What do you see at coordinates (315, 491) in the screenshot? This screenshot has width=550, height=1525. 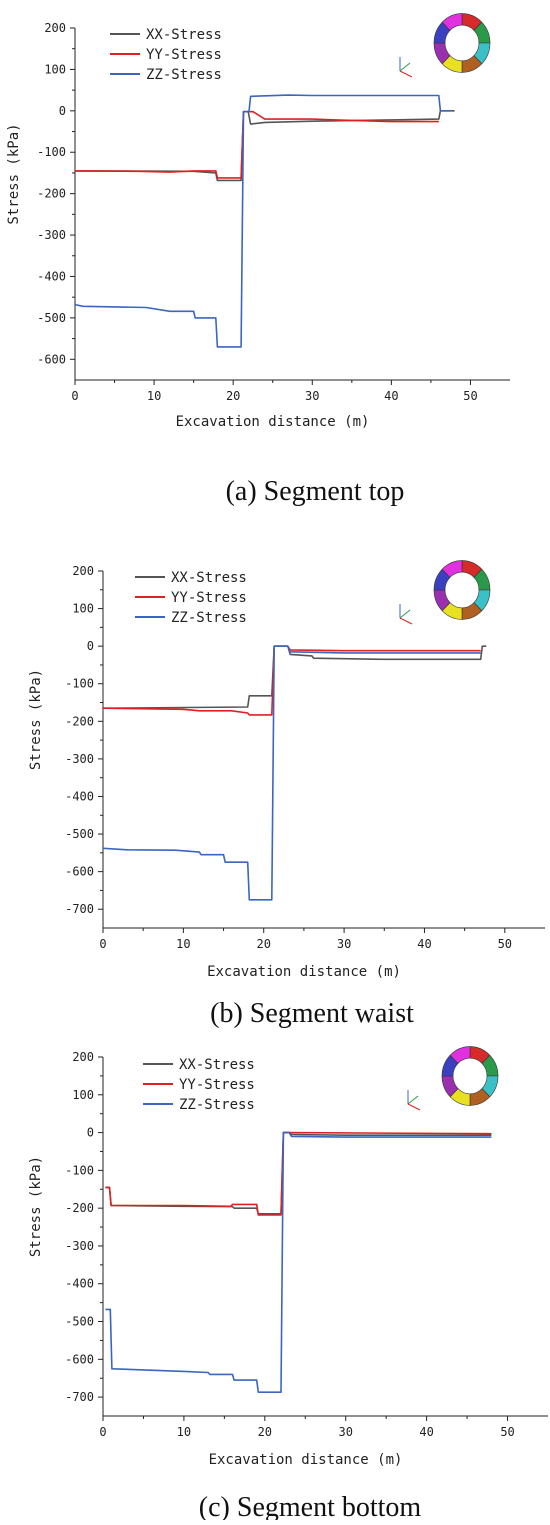 I see `figure-caption: (a) Segment top` at bounding box center [315, 491].